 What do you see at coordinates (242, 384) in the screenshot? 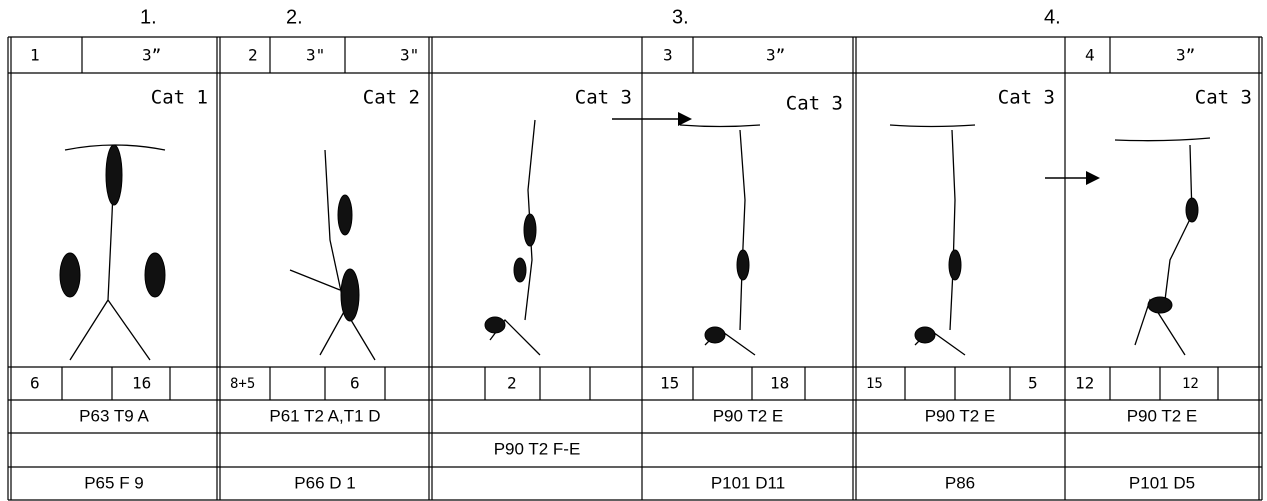
I see `cell-text: 8+5` at bounding box center [242, 384].